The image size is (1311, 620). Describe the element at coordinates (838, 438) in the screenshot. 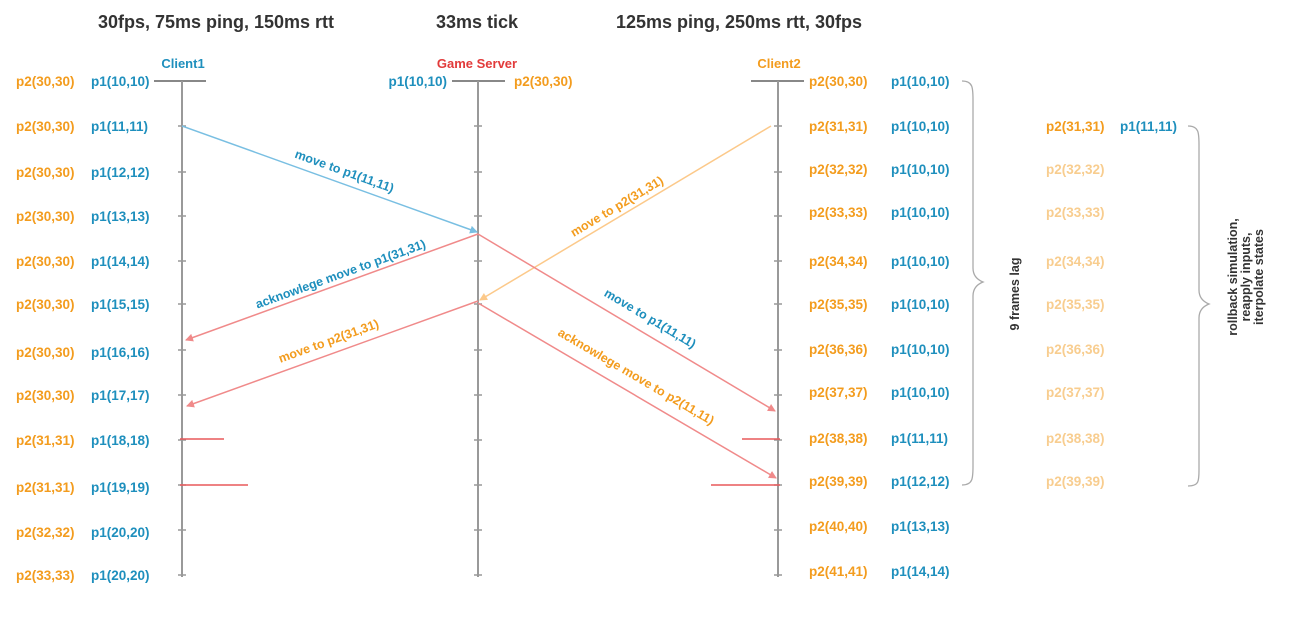

I see `client2-p2-state: p2(38,38)` at that location.